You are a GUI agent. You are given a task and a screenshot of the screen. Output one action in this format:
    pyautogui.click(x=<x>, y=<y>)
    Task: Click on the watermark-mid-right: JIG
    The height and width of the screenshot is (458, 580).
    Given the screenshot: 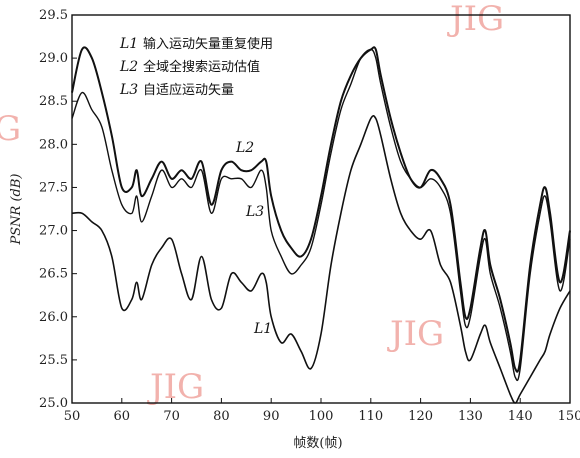 What is the action you would take?
    pyautogui.click(x=415, y=334)
    